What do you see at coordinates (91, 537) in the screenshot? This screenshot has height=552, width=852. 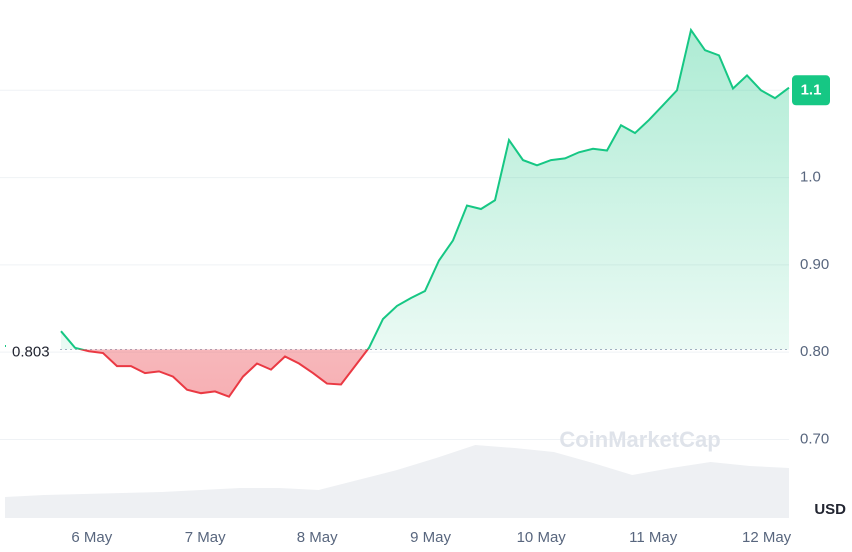 I see `x-tick-label: 6 May` at bounding box center [91, 537].